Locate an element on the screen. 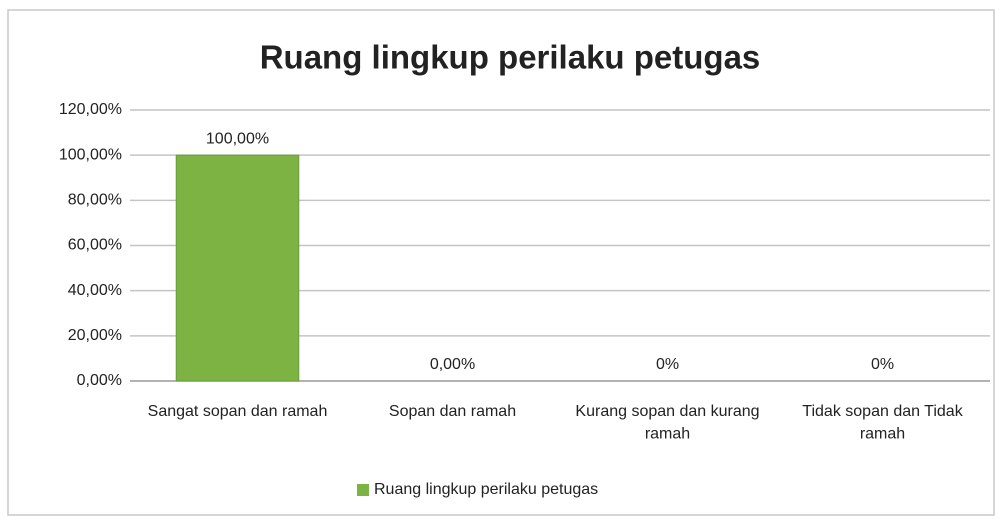 The width and height of the screenshot is (1002, 519). x-tick-label: Tidak sopan dan Tidak ramah is located at coordinates (882, 422).